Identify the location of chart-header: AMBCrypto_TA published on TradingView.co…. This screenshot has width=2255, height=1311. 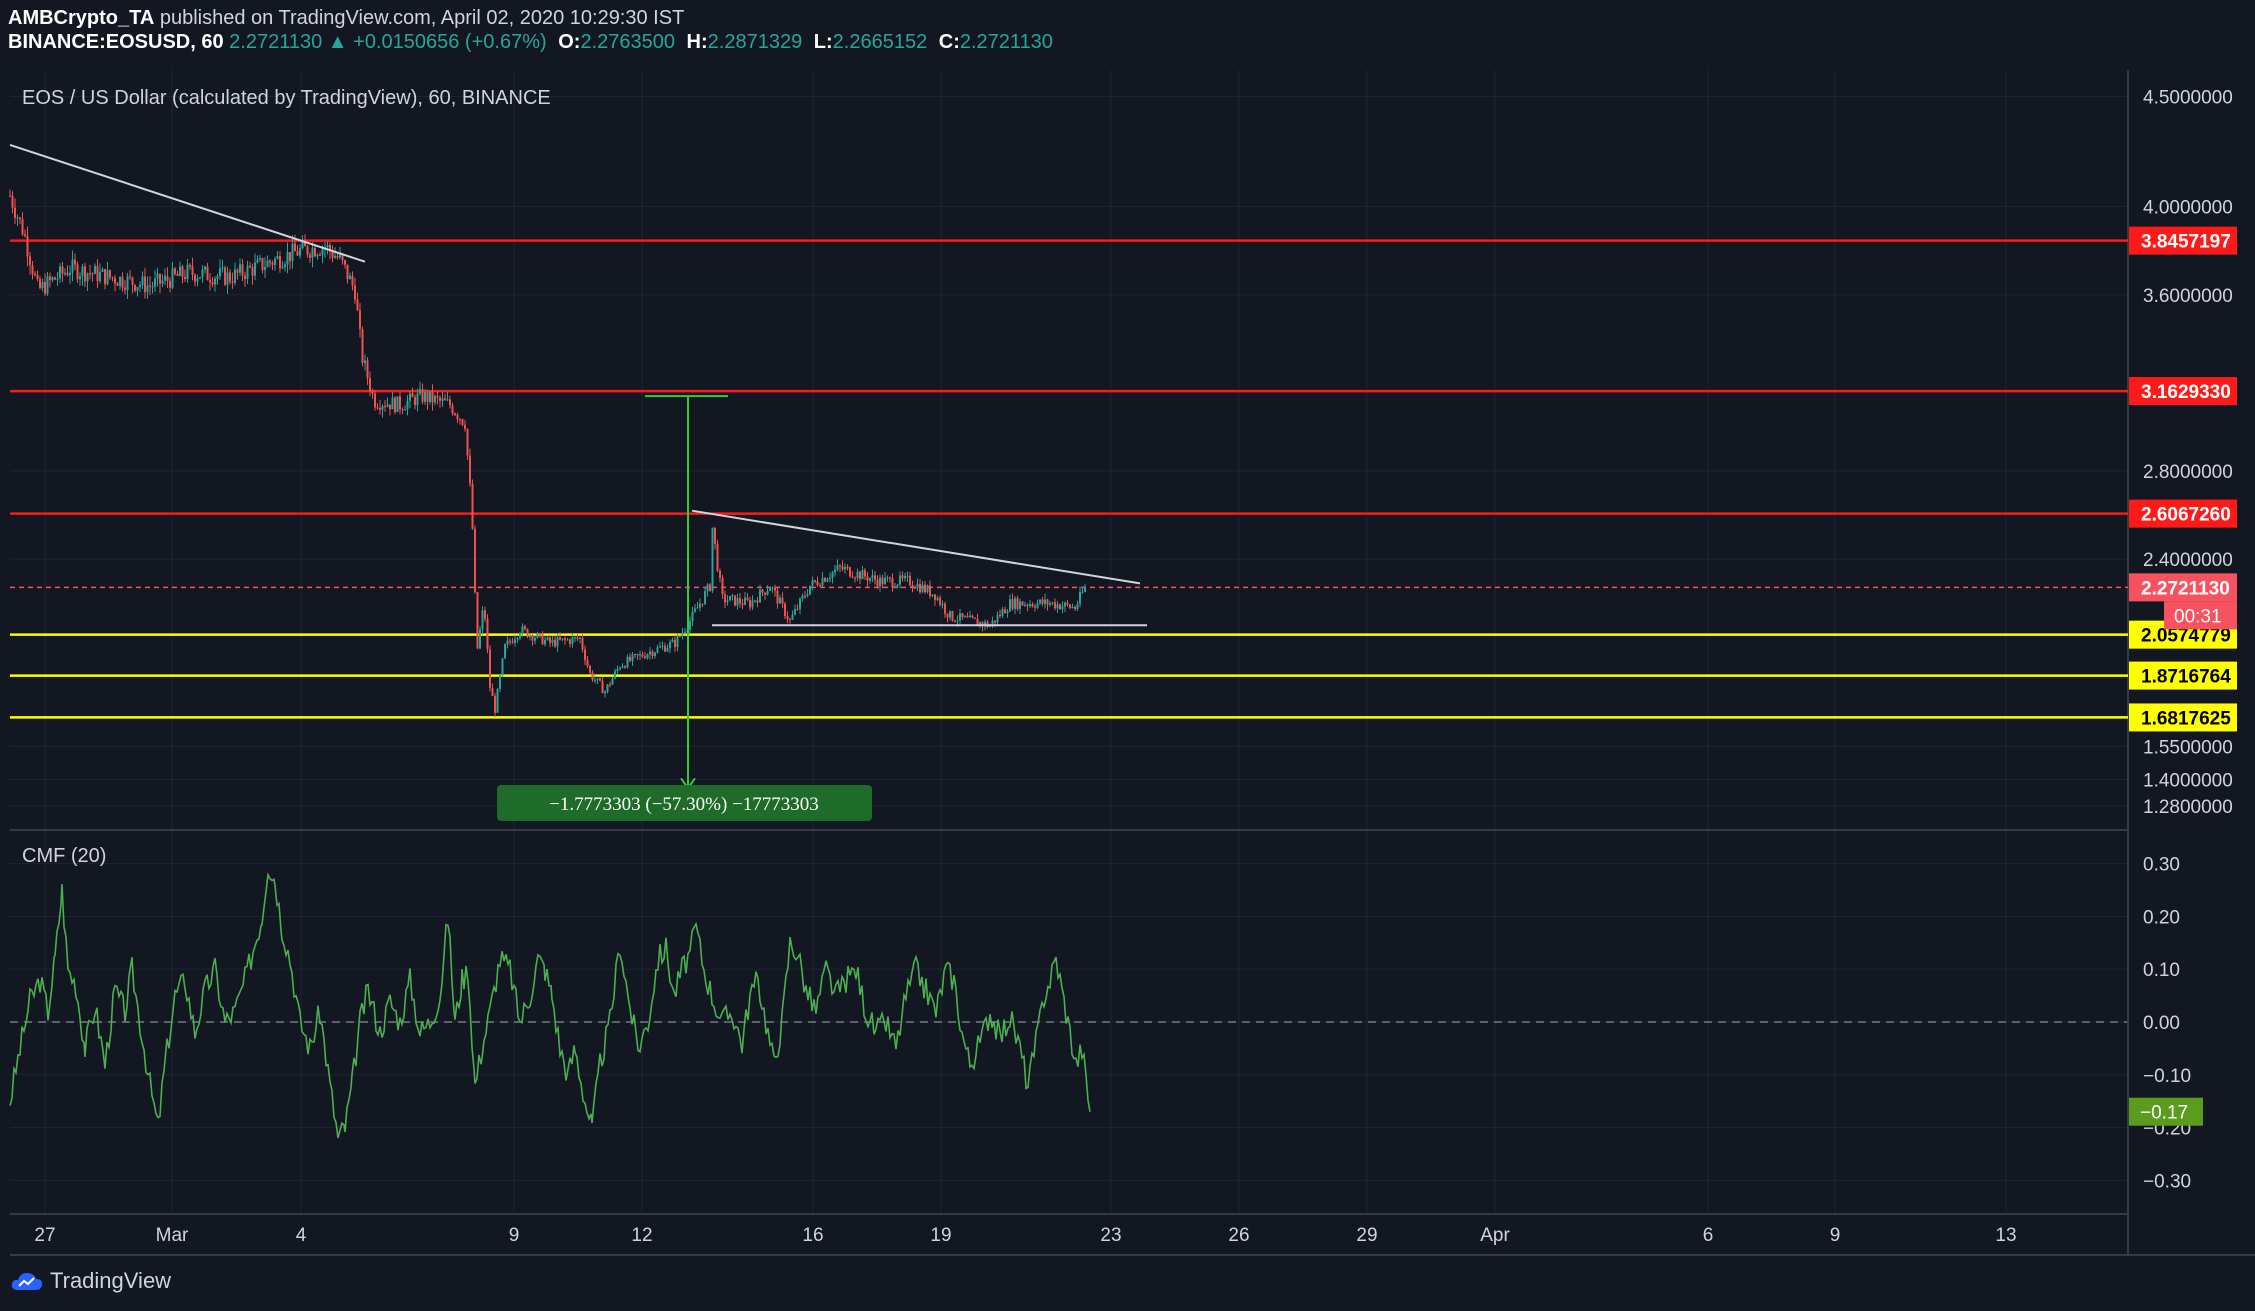
(530, 30).